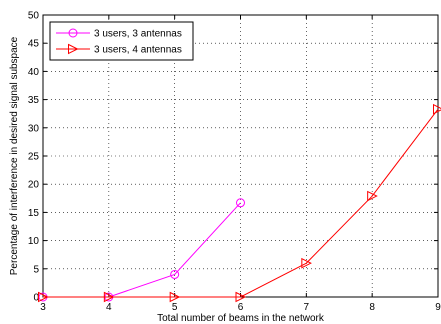 Image resolution: width=441 pixels, height=324 pixels. Describe the element at coordinates (43, 307) in the screenshot. I see `x-tick-label: 3` at that location.